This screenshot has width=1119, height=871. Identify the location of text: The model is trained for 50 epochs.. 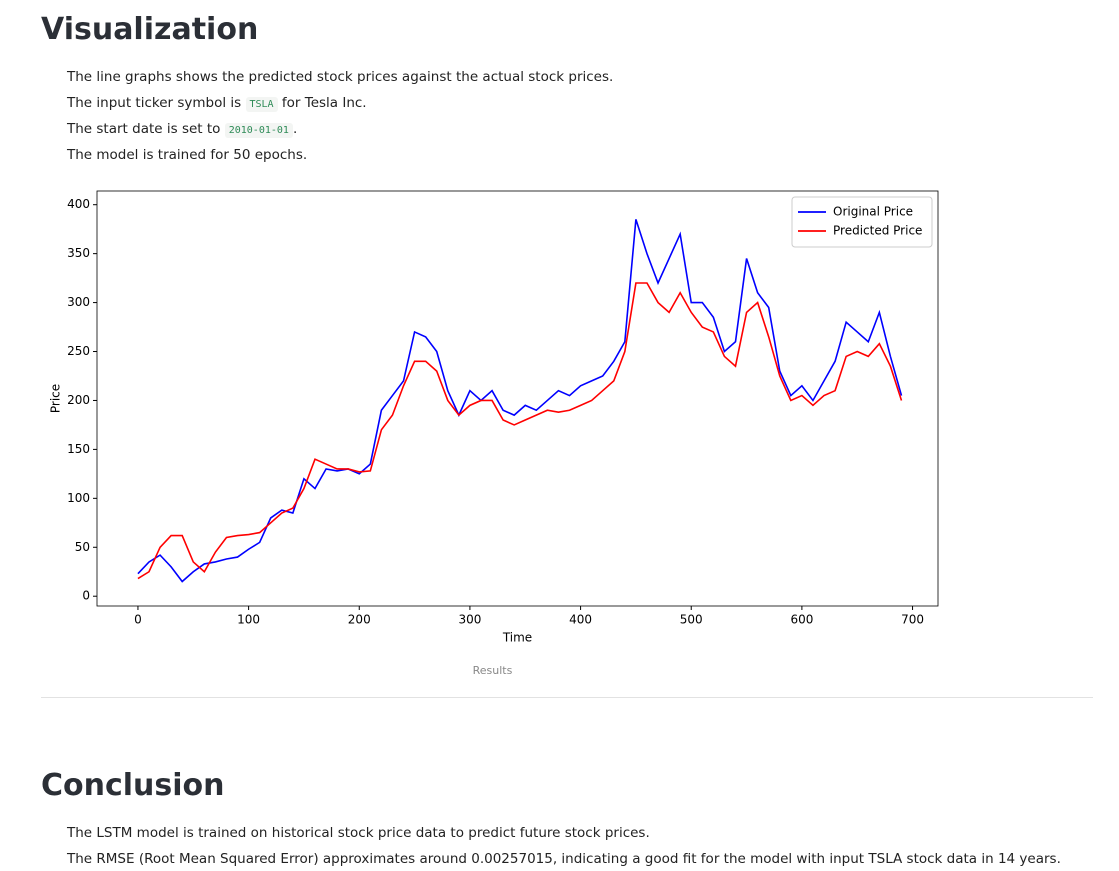
(187, 155).